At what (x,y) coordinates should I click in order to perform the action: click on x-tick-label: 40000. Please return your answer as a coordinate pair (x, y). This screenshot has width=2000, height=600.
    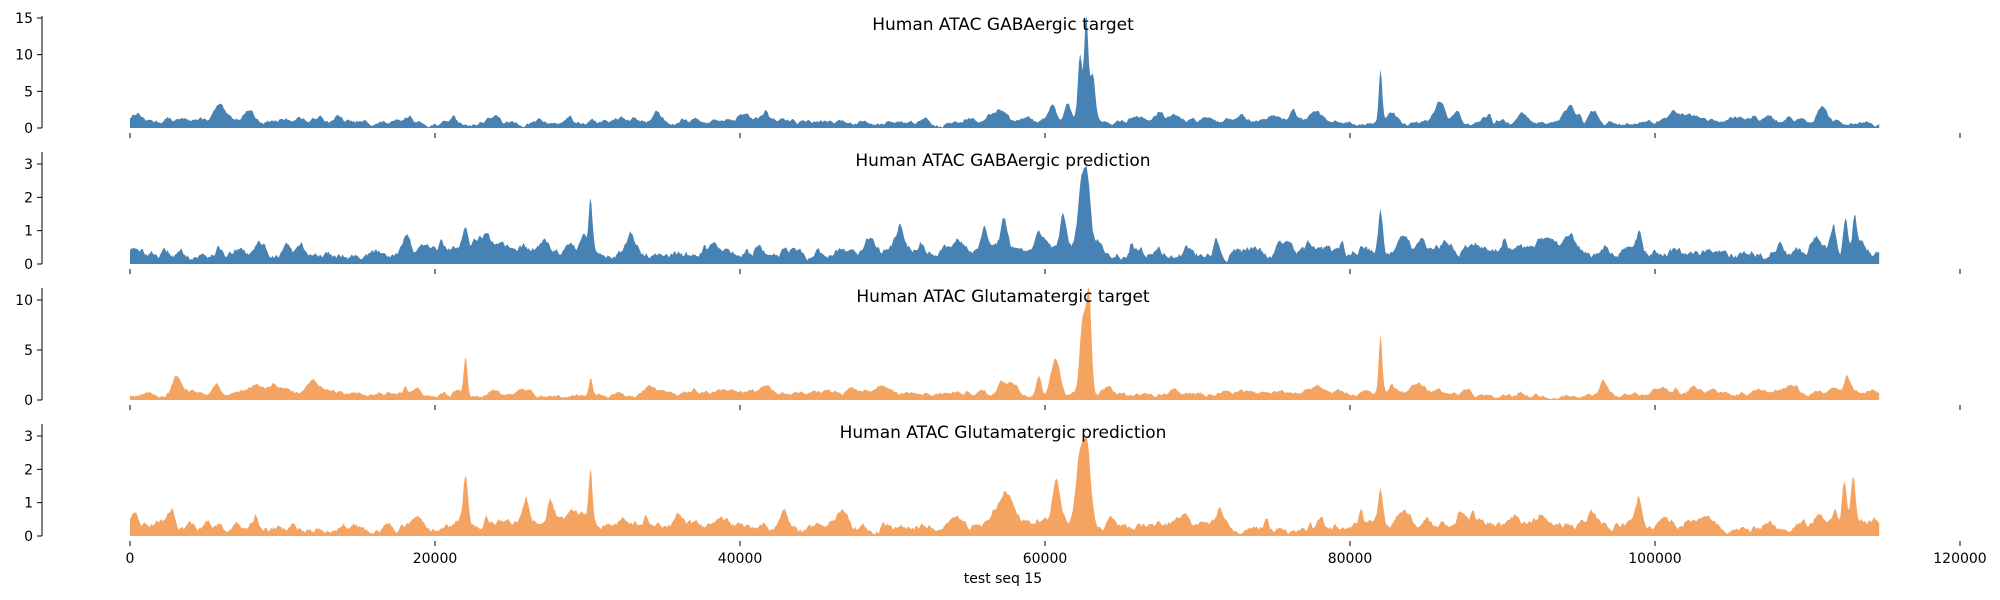
    Looking at the image, I should click on (740, 559).